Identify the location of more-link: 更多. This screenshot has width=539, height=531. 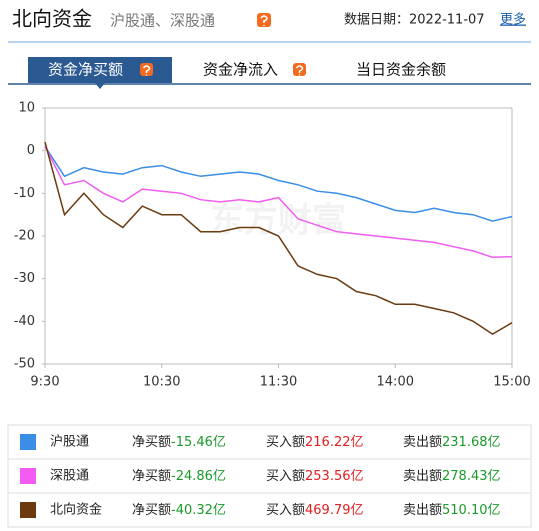
(513, 20).